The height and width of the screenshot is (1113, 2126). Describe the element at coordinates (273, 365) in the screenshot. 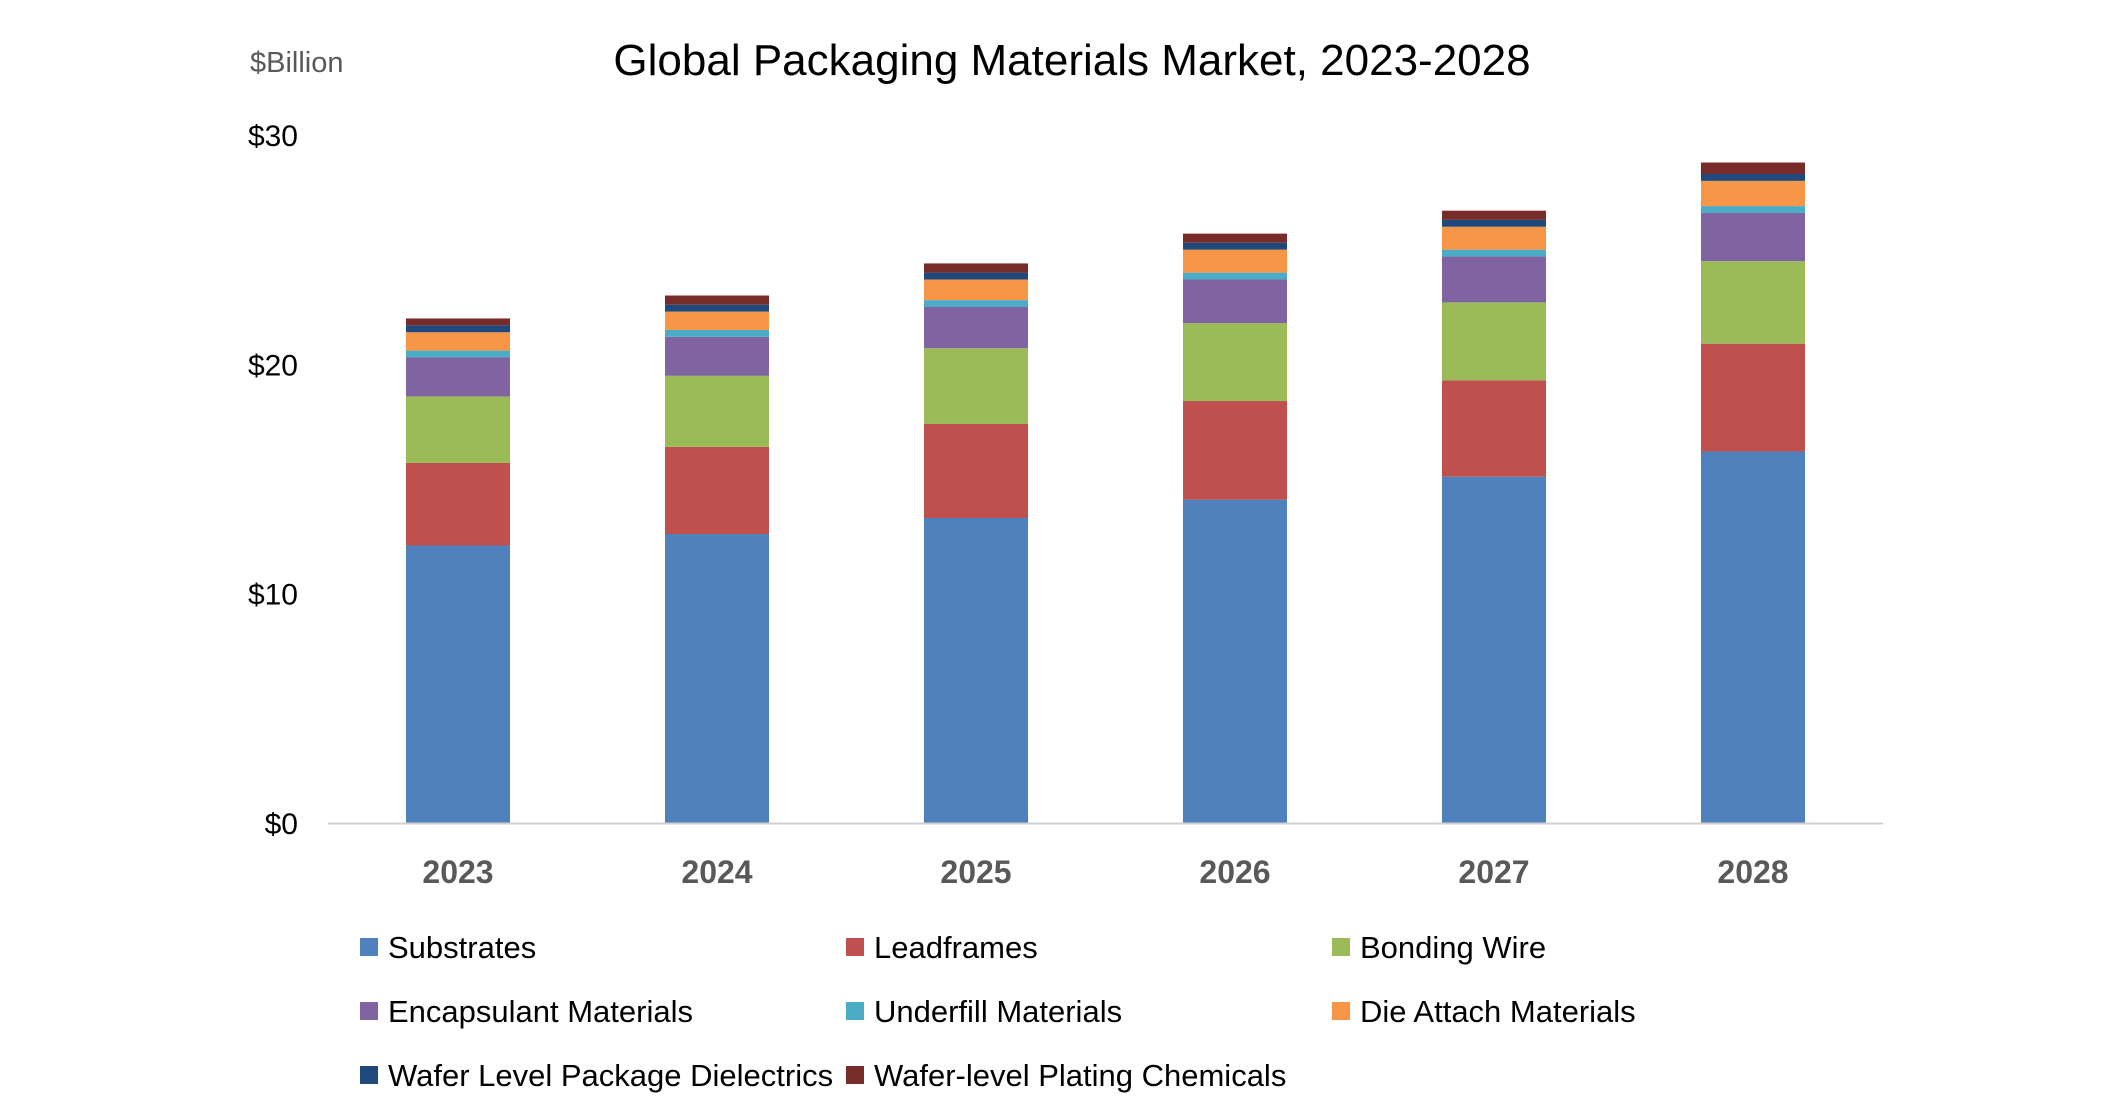

I see `y-tick-label: $20` at that location.